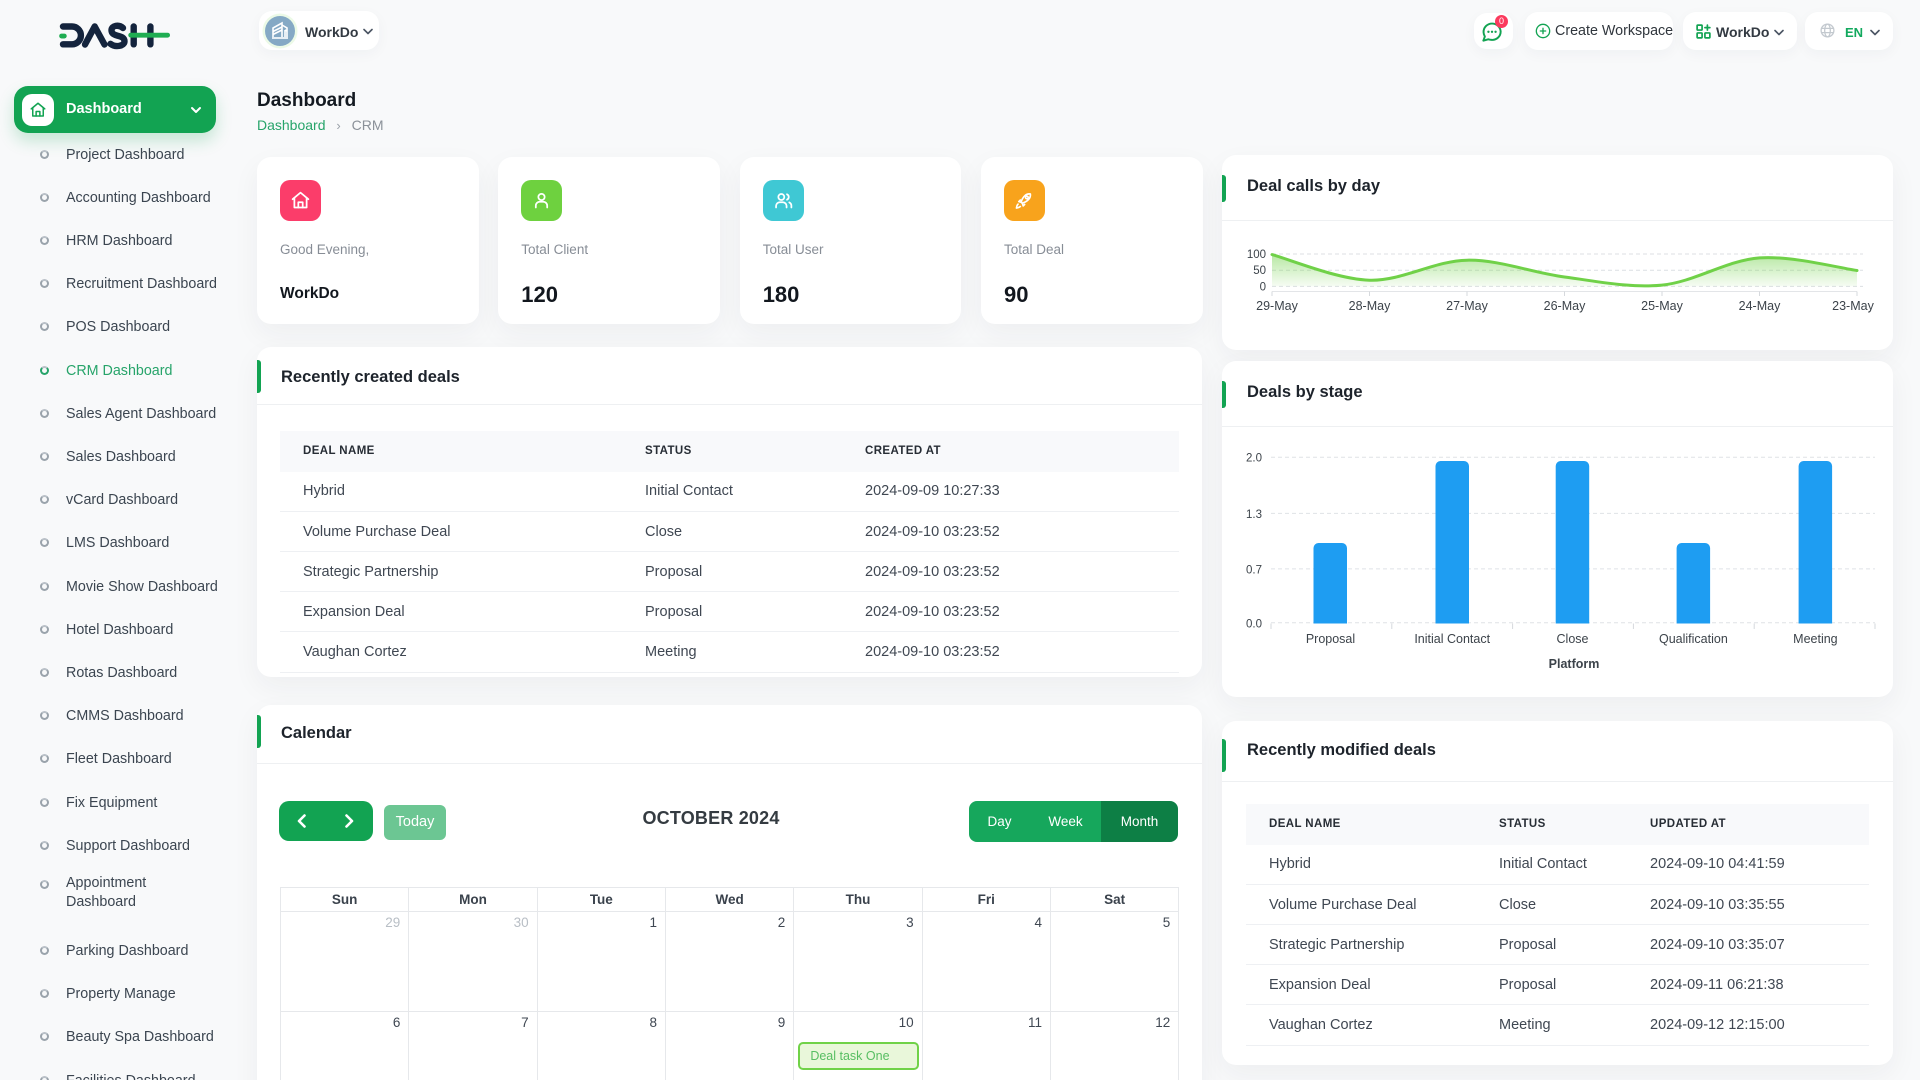 The height and width of the screenshot is (1080, 1920). What do you see at coordinates (1263, 287) in the screenshot?
I see `svg-text: 0` at bounding box center [1263, 287].